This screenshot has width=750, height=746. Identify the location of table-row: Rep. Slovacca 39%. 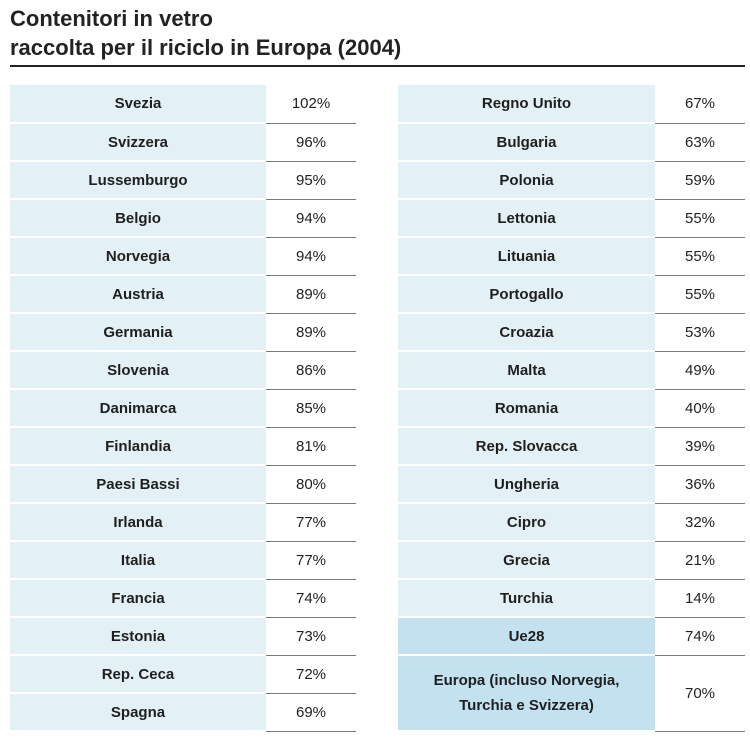
(571, 446).